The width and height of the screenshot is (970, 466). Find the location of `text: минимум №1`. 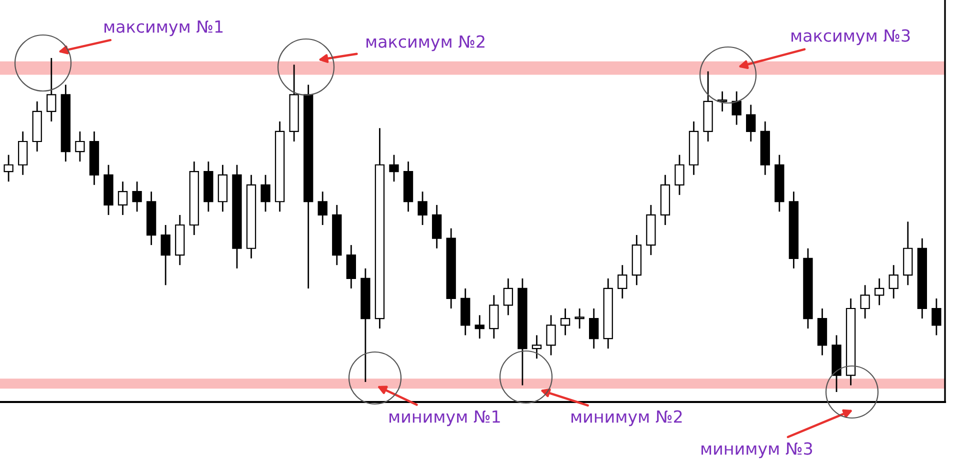

text: минимум №1 is located at coordinates (445, 418).